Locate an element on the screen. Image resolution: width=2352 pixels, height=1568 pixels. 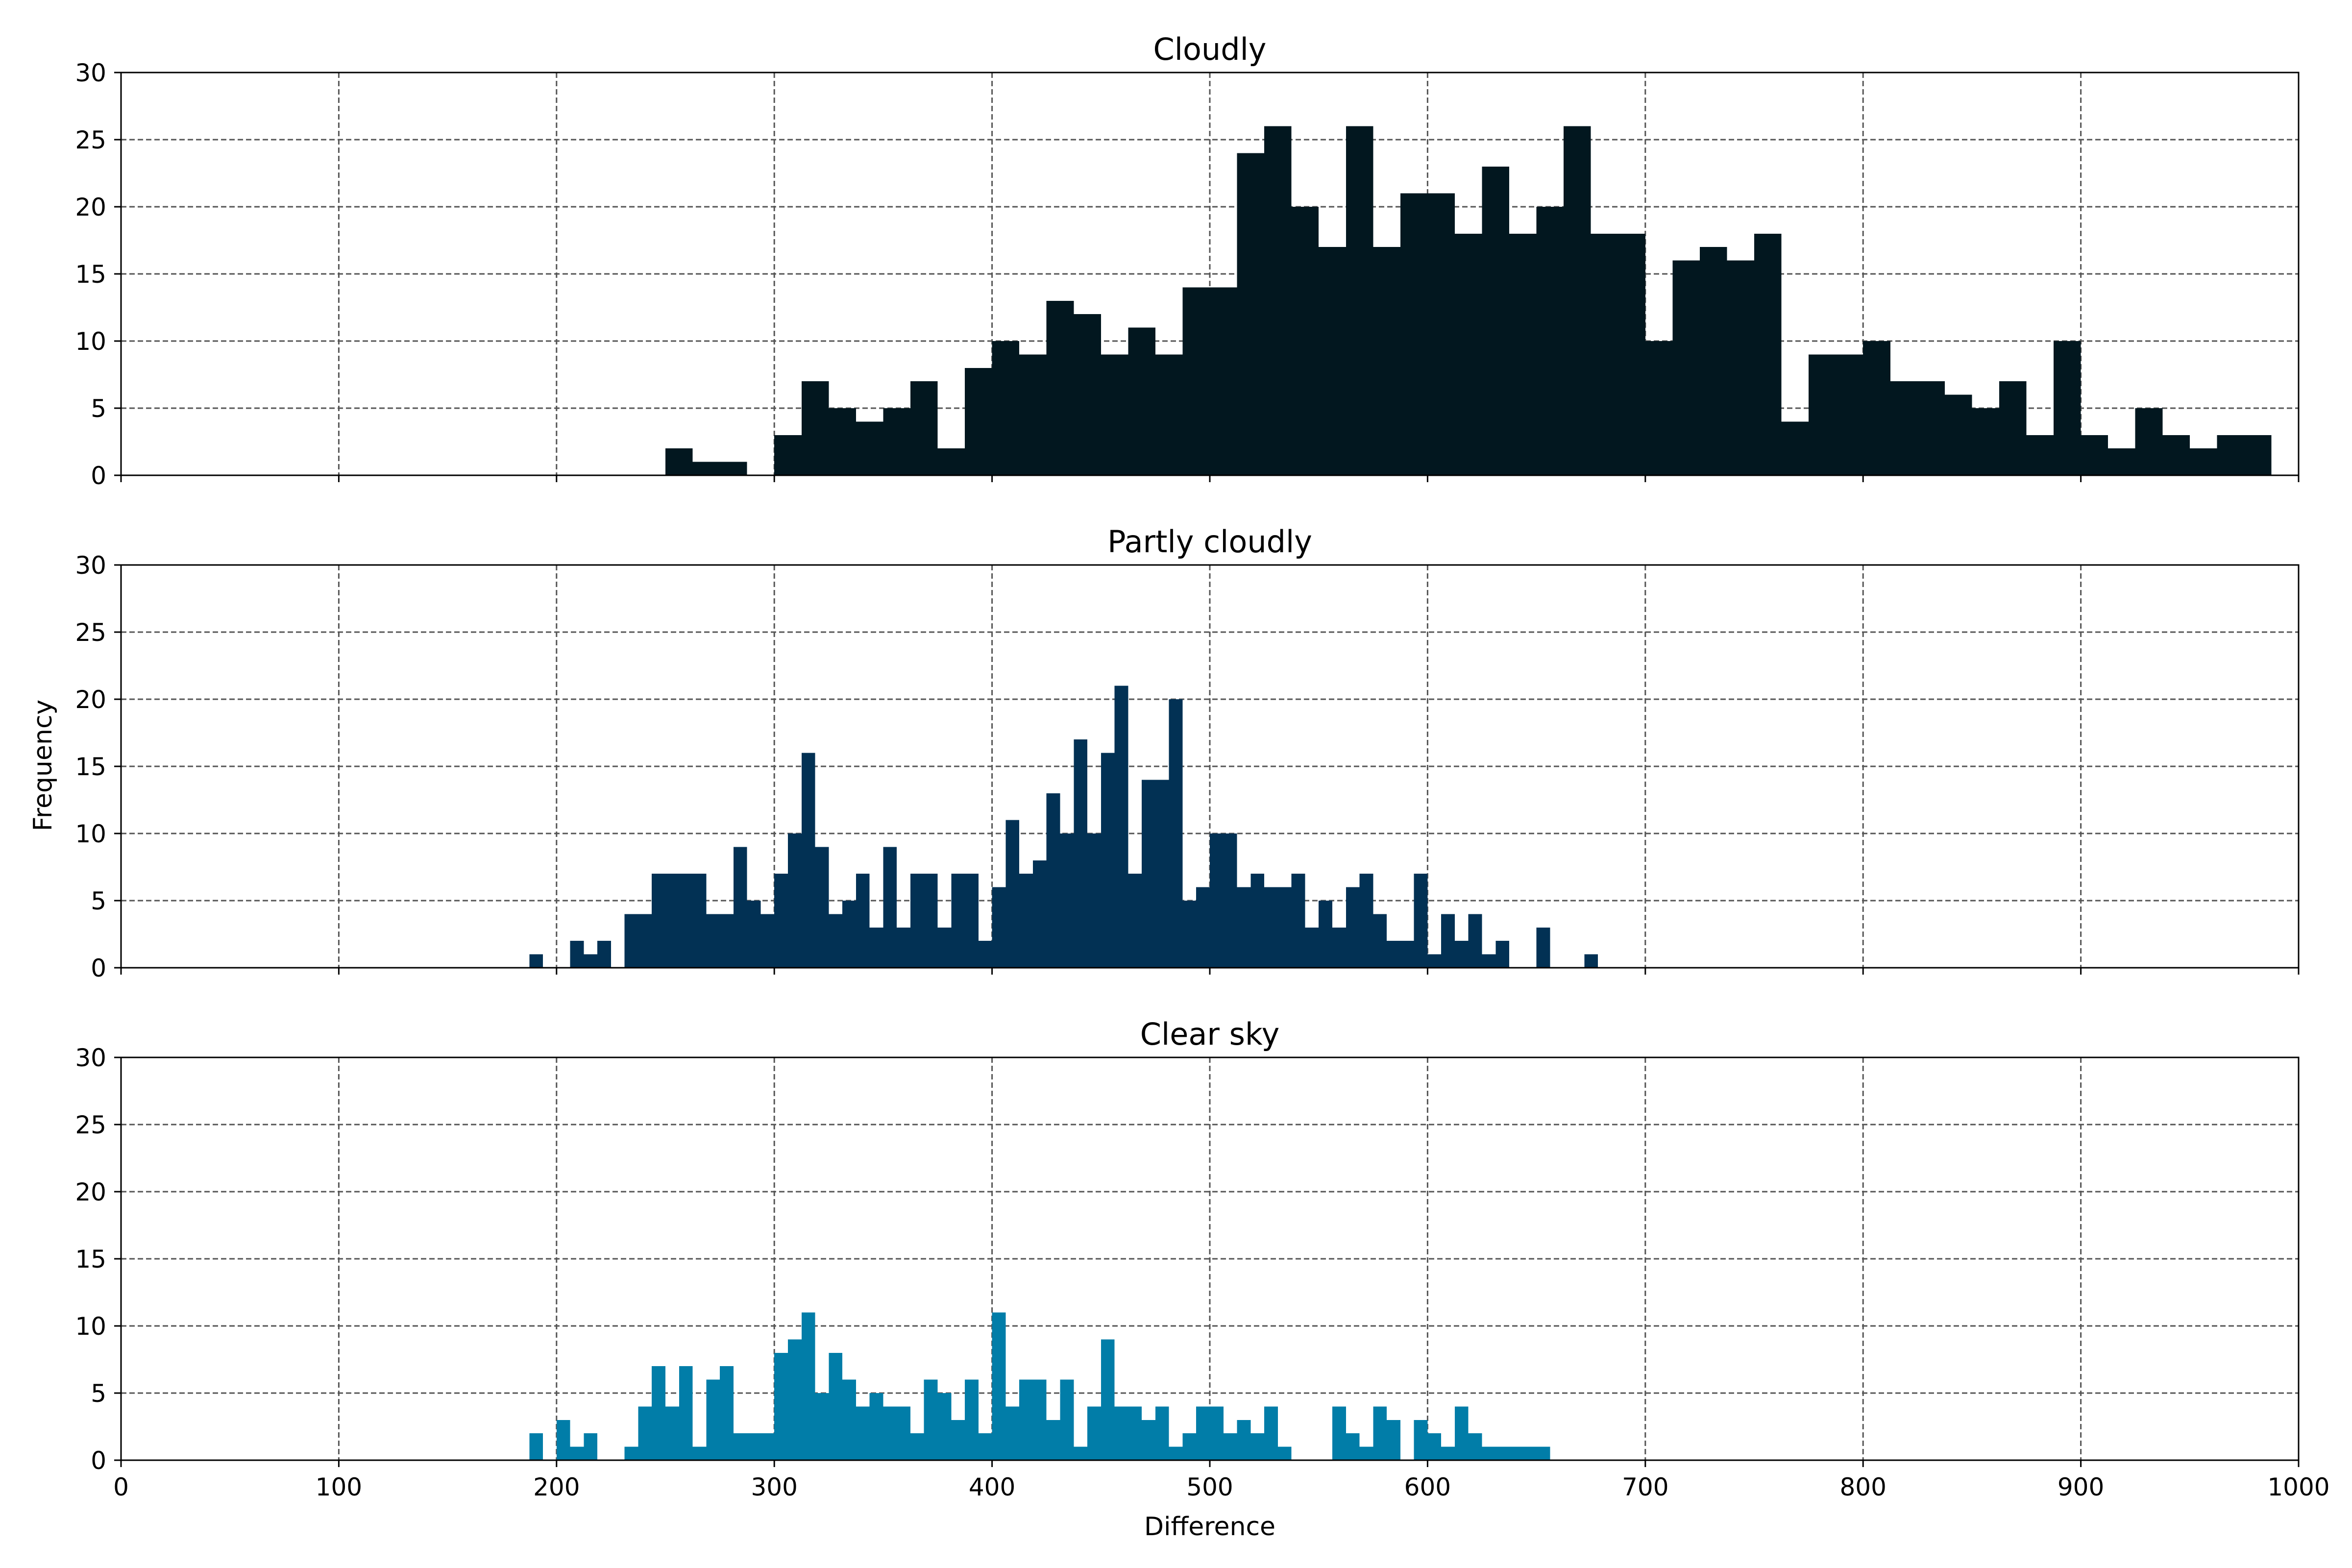
x-tick-label: 1000 is located at coordinates (2298, 1487).